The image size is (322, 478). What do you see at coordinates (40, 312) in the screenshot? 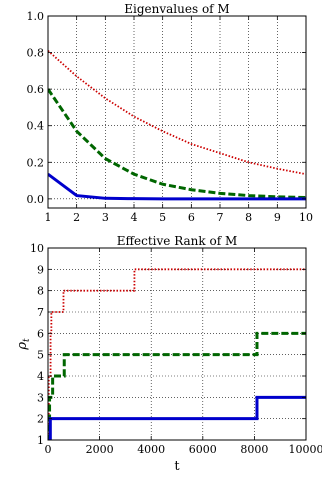
I see `y-tick-label: 7` at bounding box center [40, 312].